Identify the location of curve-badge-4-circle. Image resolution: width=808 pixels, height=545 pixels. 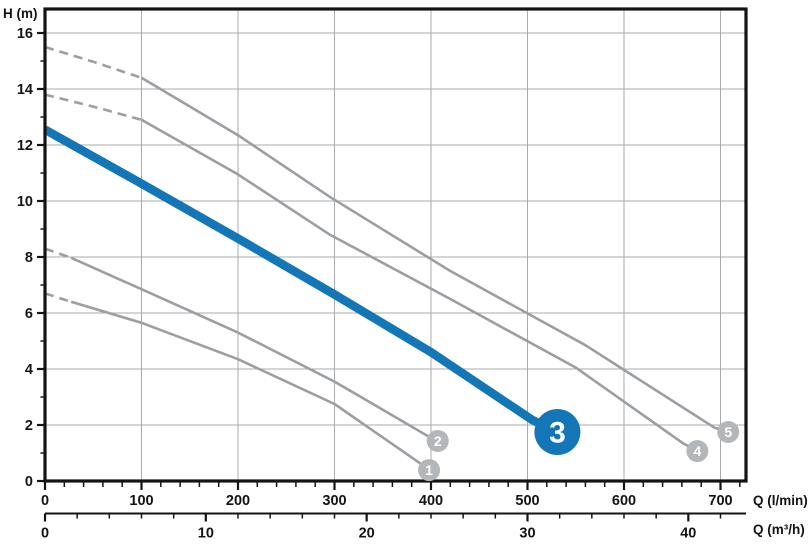
(697, 451).